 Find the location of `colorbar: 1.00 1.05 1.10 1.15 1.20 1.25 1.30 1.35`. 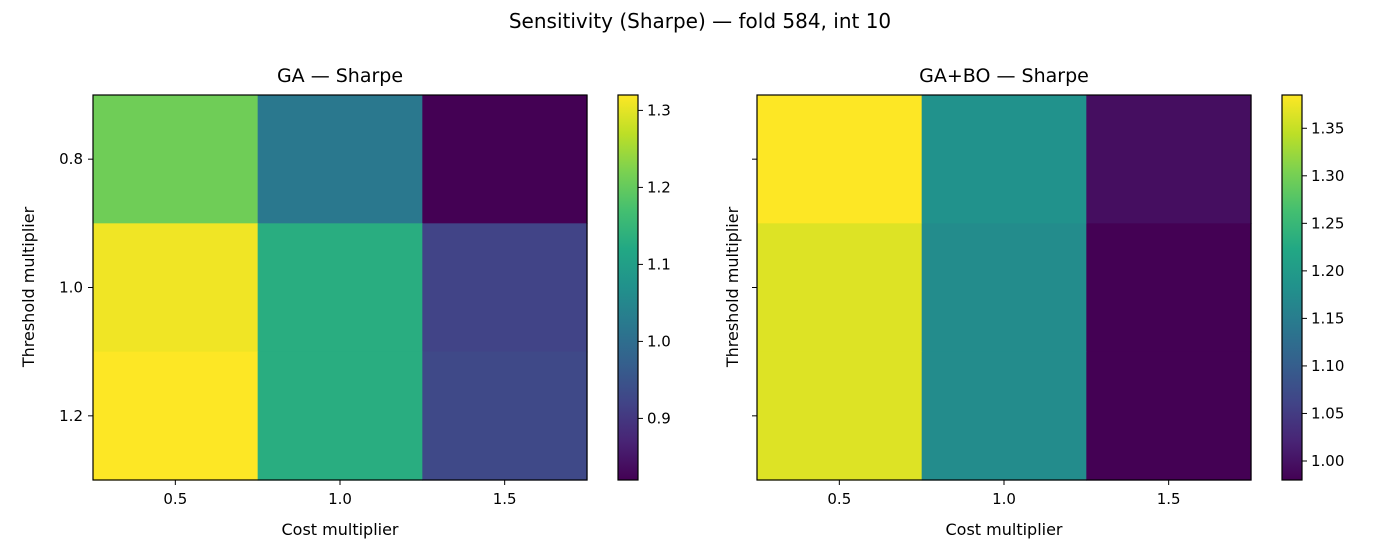

colorbar: 1.00 1.05 1.10 1.15 1.20 1.25 1.30 1.35 is located at coordinates (1312, 287).